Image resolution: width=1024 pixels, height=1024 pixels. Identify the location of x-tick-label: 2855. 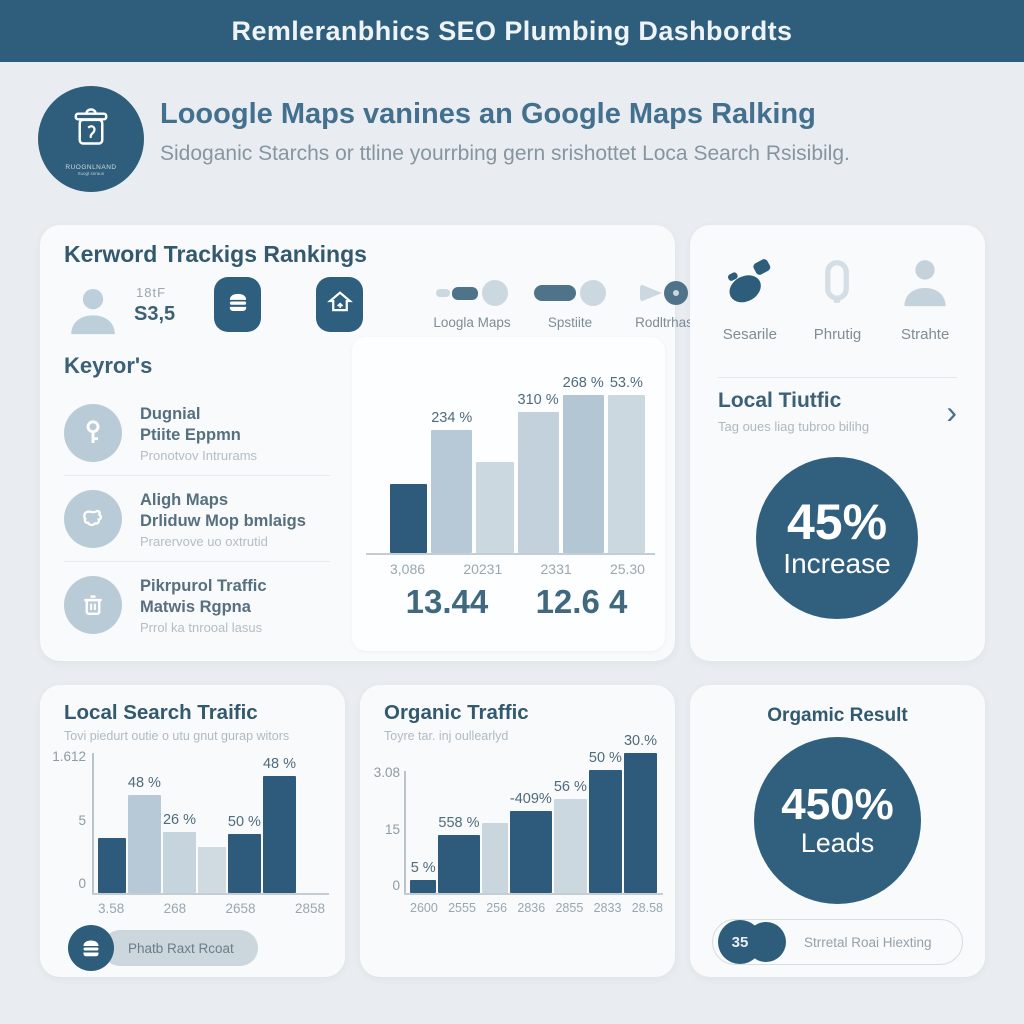
(569, 908).